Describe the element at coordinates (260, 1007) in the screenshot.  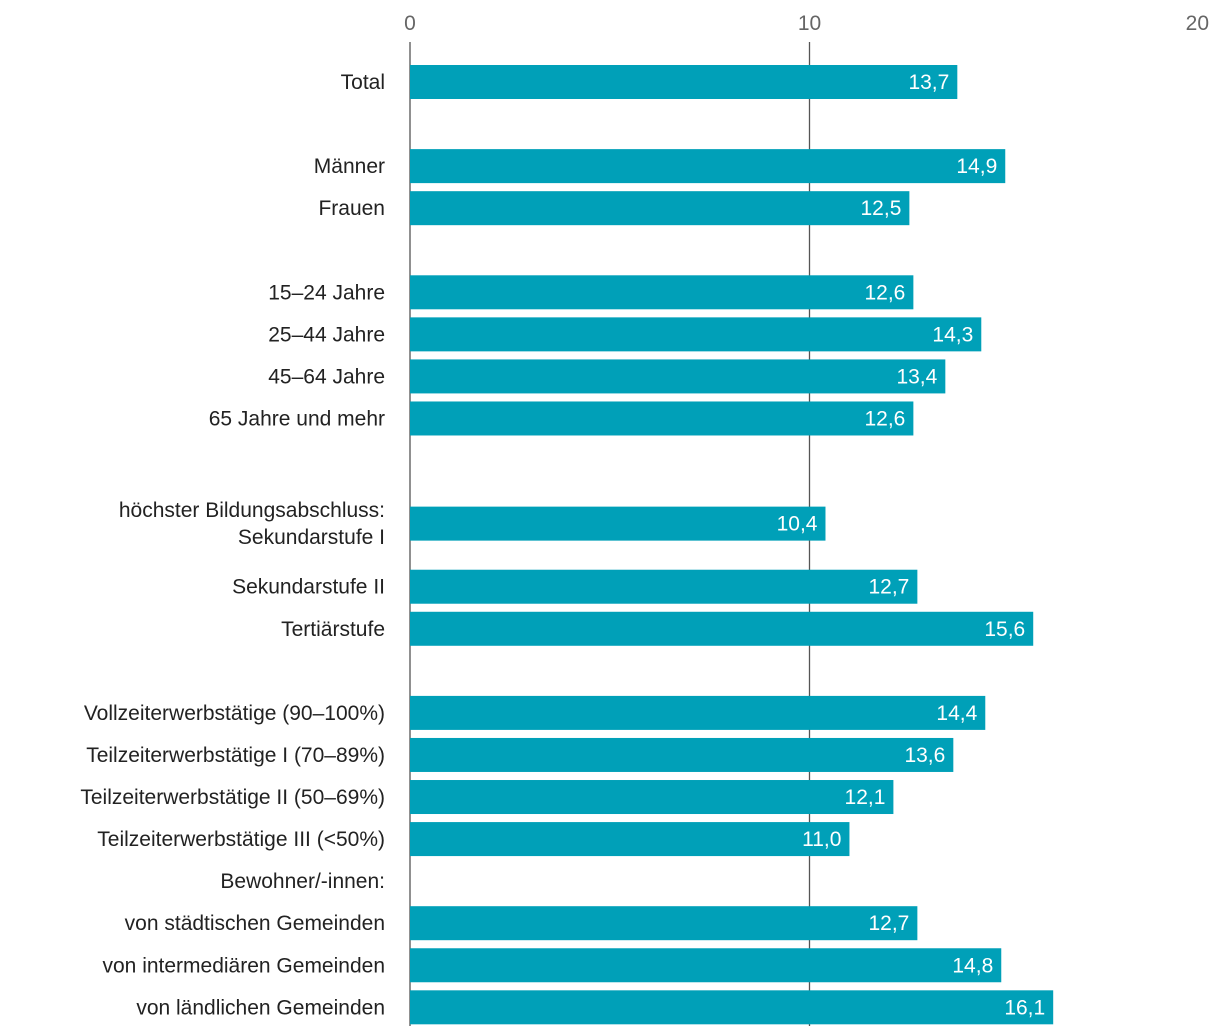
I see `category-label: von ländlichen Gemeinden` at that location.